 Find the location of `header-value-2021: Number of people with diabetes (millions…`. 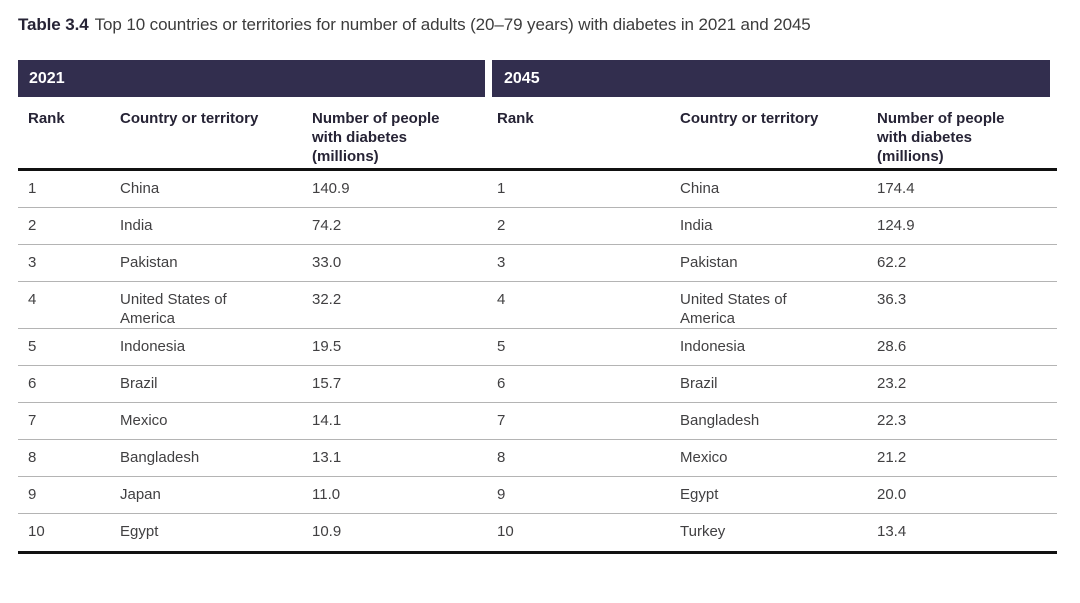

header-value-2021: Number of people with diabetes (millions… is located at coordinates (376, 137).